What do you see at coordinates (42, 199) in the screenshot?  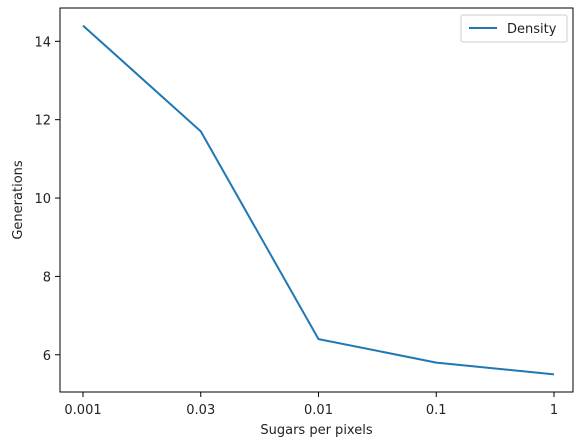 I see `y-tick-label: 10` at bounding box center [42, 199].